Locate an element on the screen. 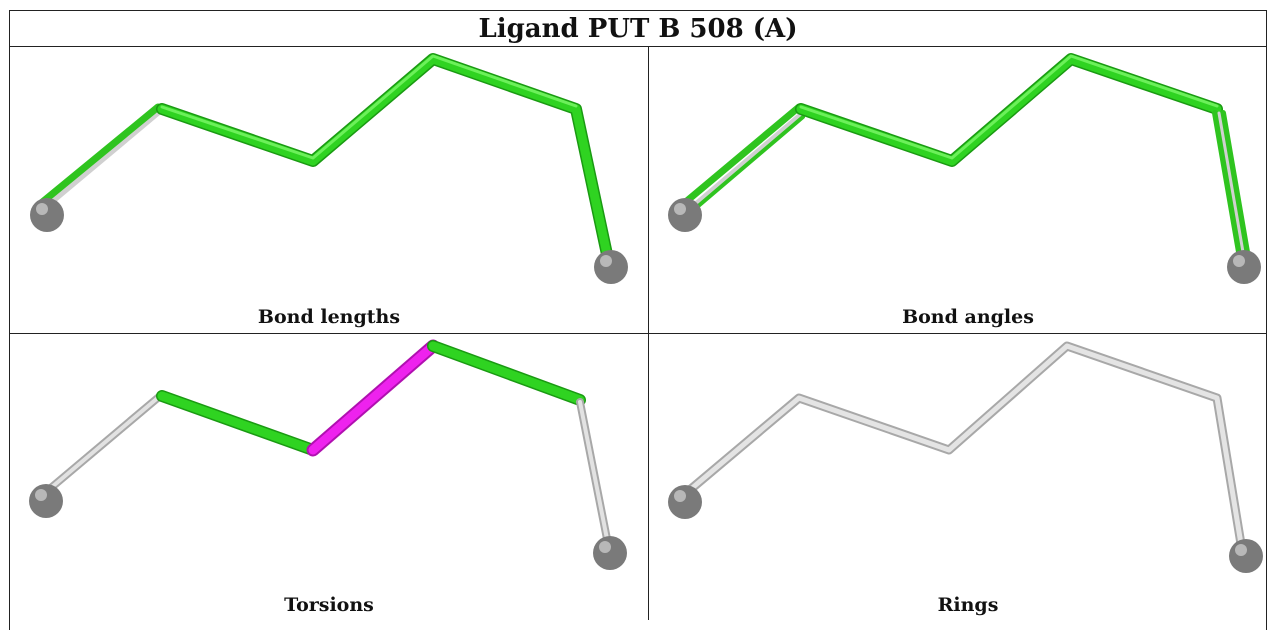 This screenshot has width=1277, height=630. caption-bond-angles: Bond angles is located at coordinates (963, 317).